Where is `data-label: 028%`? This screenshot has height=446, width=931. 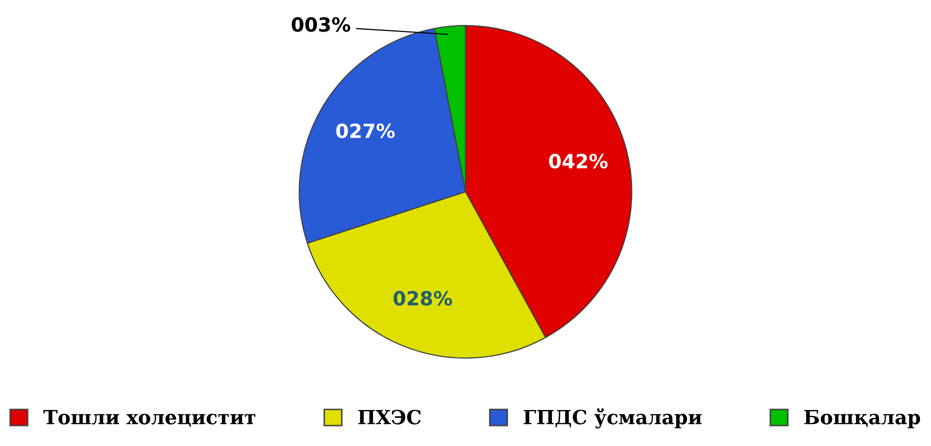 data-label: 028% is located at coordinates (423, 298).